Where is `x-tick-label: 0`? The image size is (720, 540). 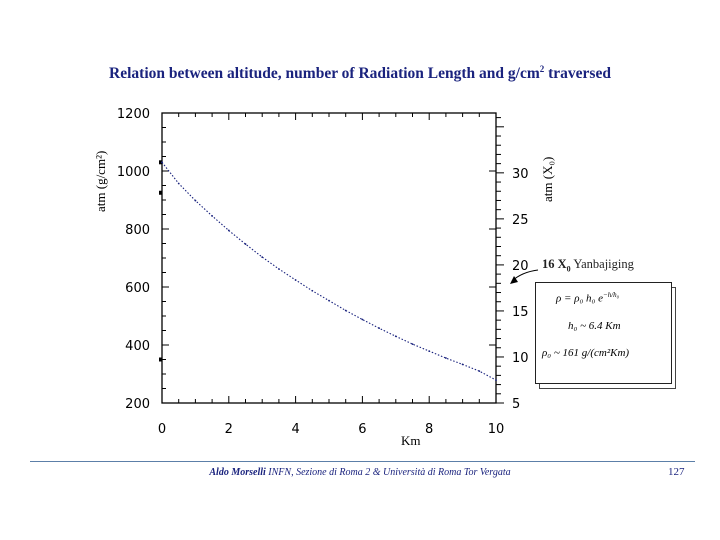
x-tick-label: 0 is located at coordinates (162, 429).